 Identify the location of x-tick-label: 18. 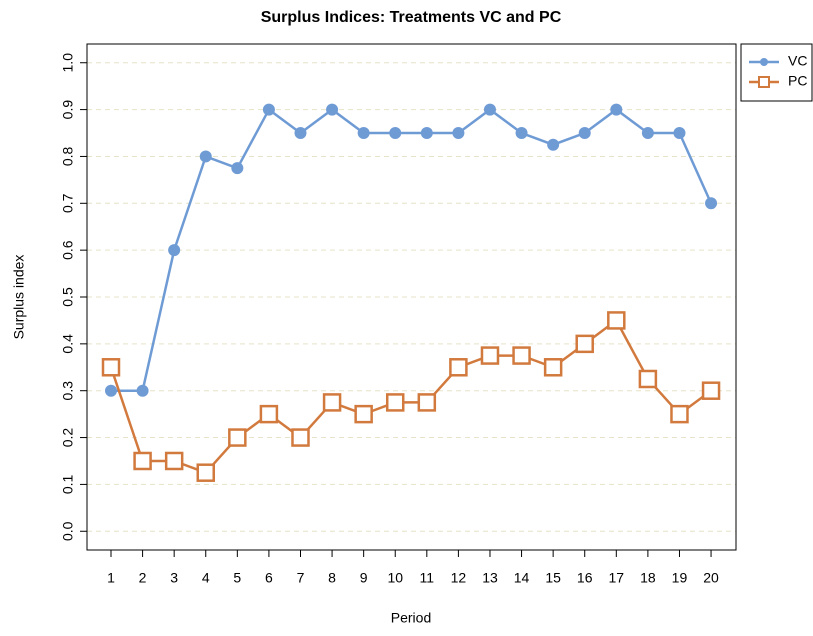
(648, 578).